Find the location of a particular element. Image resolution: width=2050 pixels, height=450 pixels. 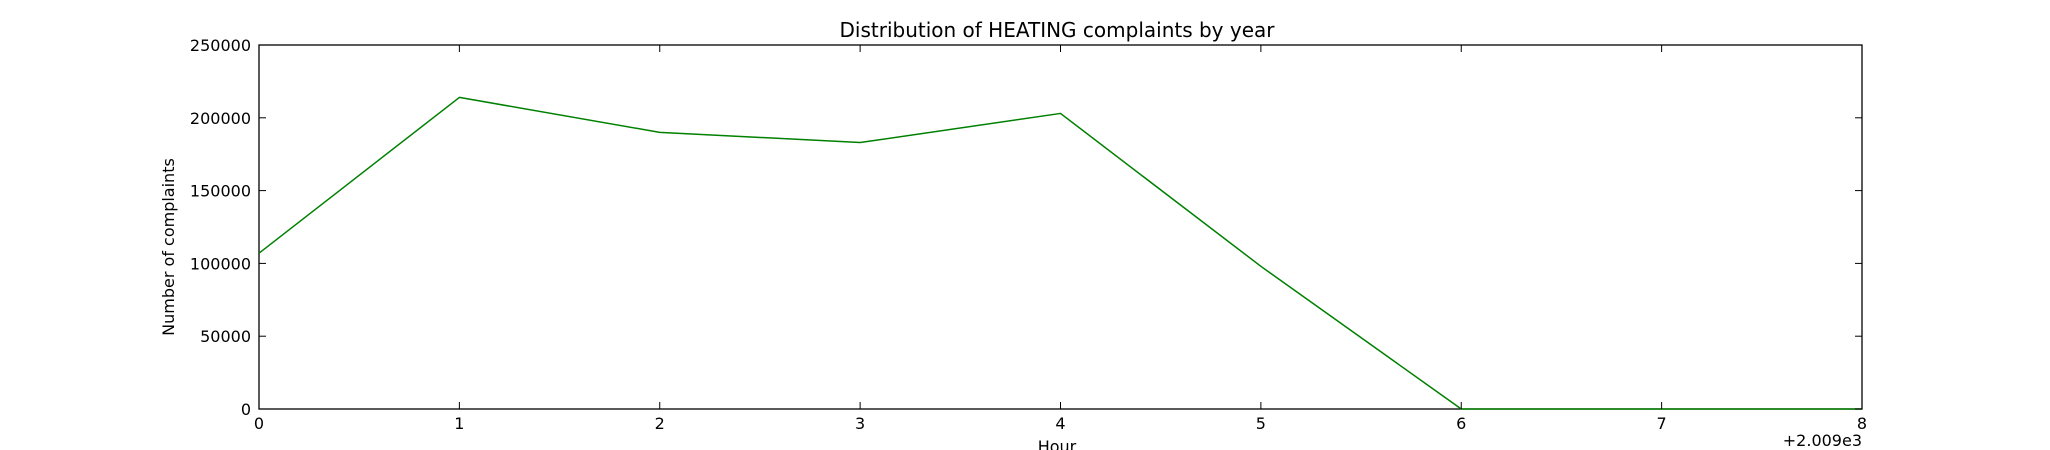

x-axis-label: Hour is located at coordinates (1057, 443).